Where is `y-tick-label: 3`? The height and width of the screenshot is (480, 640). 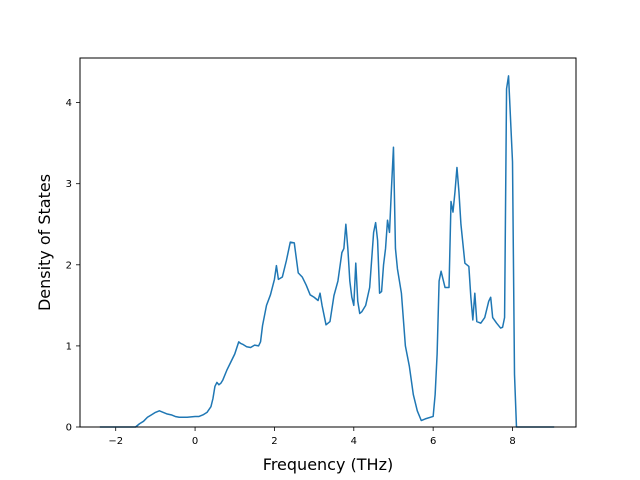 y-tick-label: 3 is located at coordinates (69, 184).